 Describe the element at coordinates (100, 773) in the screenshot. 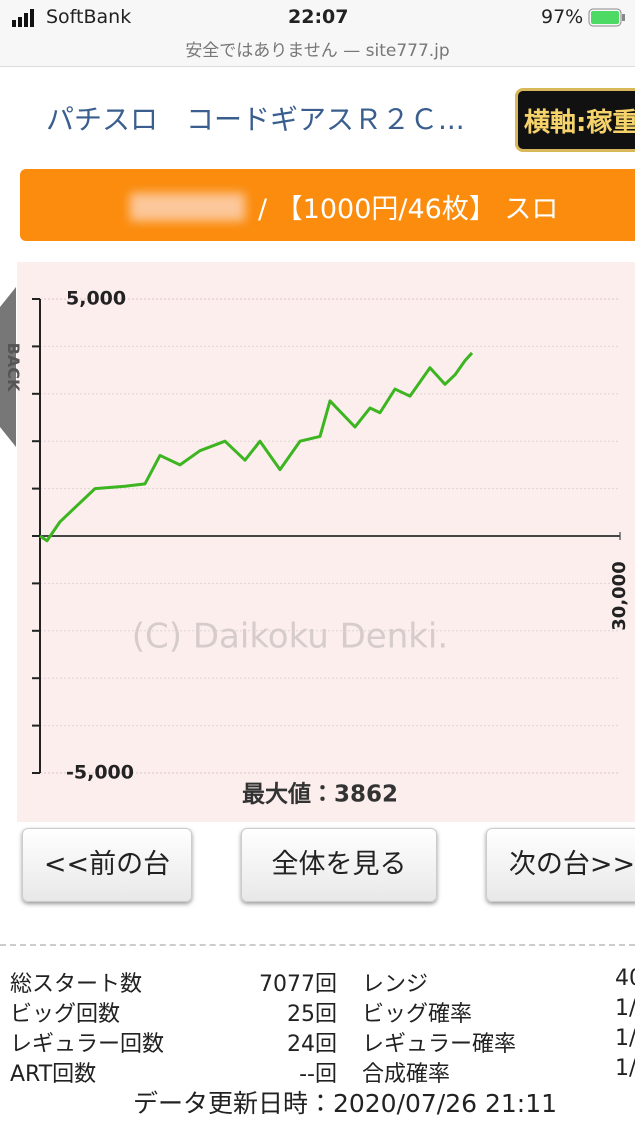

I see `y-tick-label: -5,000` at that location.